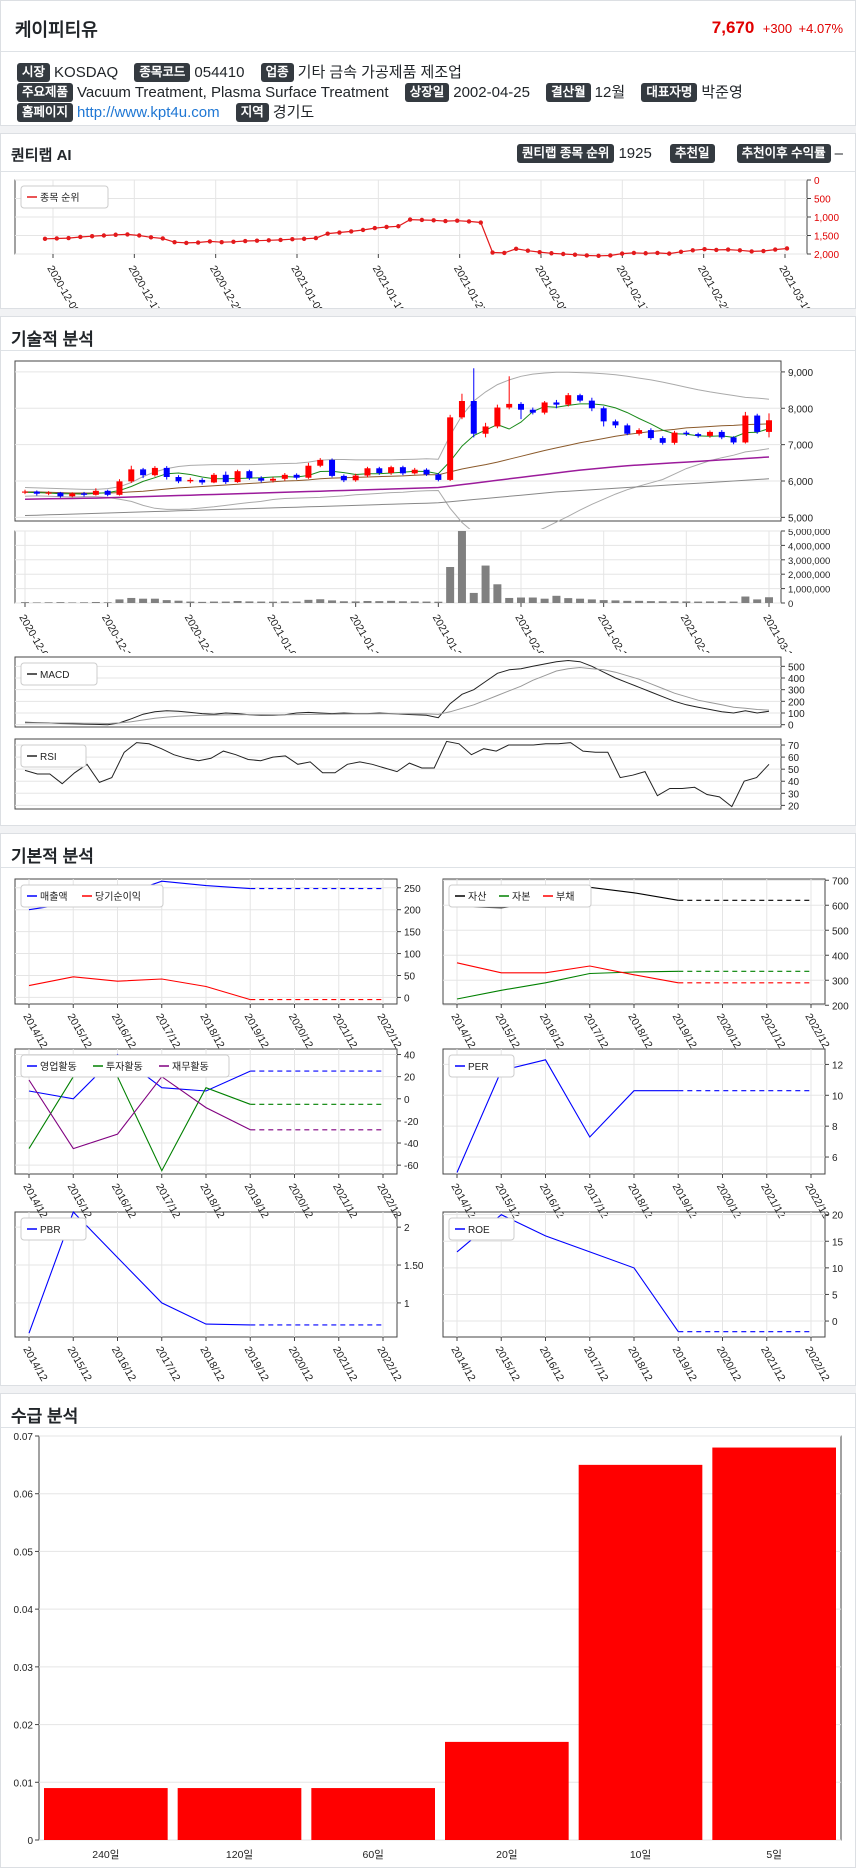  I want to click on quantlab-title: 퀀티랩 AI, so click(41, 155).